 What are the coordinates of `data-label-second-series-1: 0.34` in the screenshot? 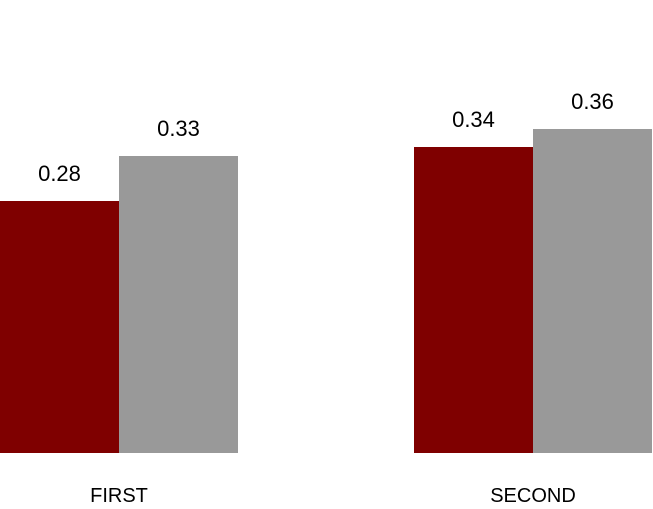 It's located at (473, 119).